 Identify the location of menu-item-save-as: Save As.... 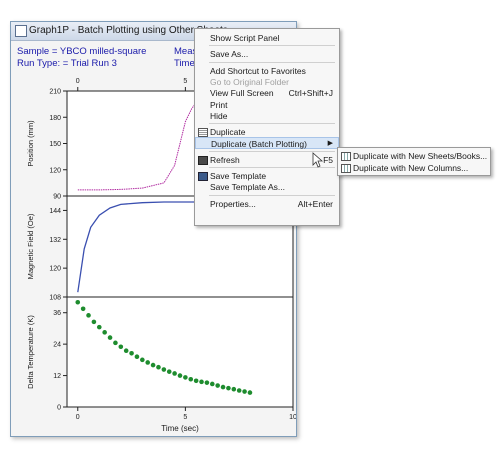
(267, 54).